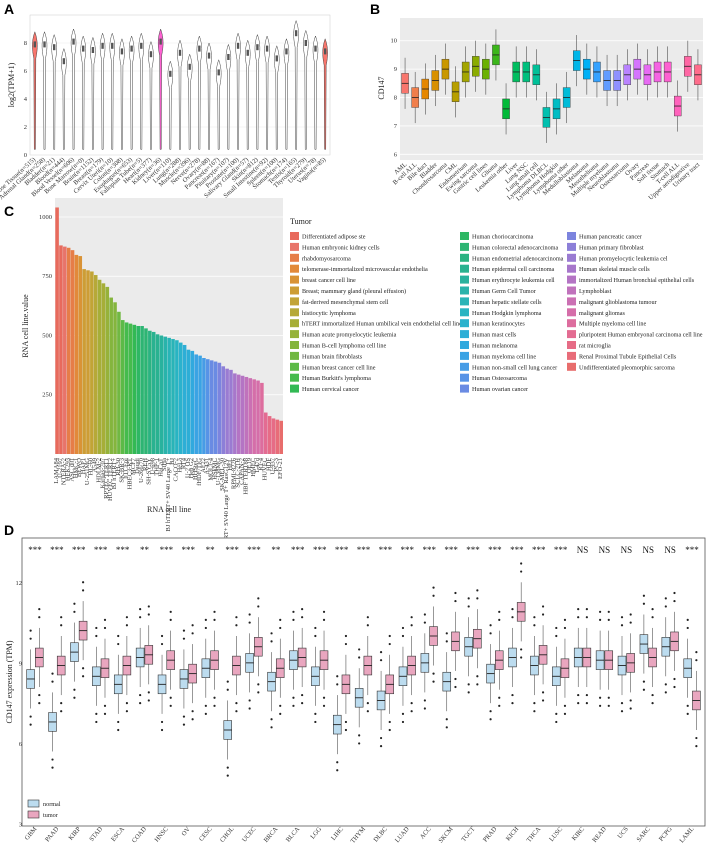 The width and height of the screenshot is (708, 847). Describe the element at coordinates (293, 835) in the screenshot. I see `panel-d-xtick: BLCA` at that location.